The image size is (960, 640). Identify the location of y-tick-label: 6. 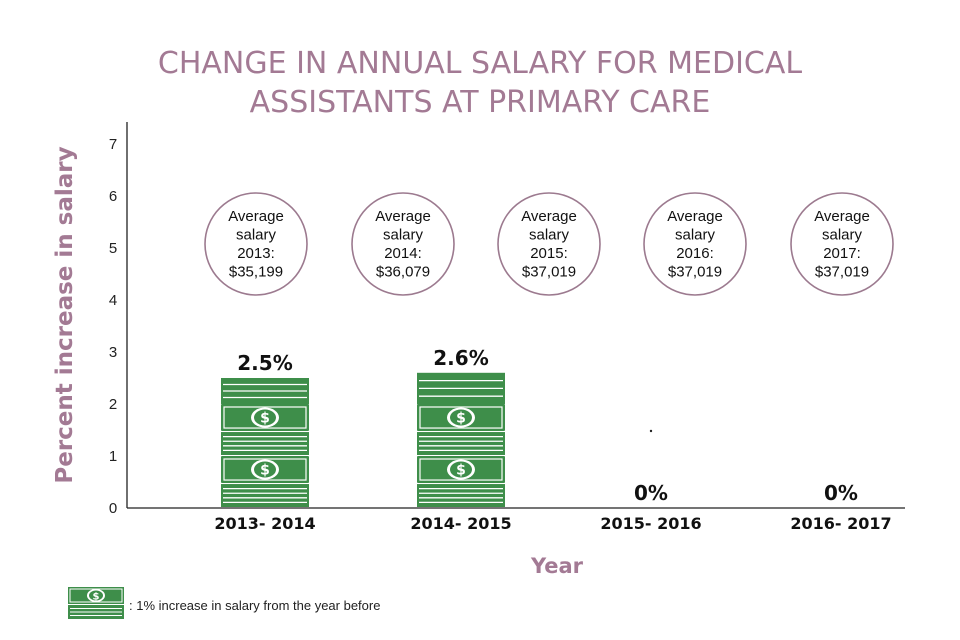
(113, 196).